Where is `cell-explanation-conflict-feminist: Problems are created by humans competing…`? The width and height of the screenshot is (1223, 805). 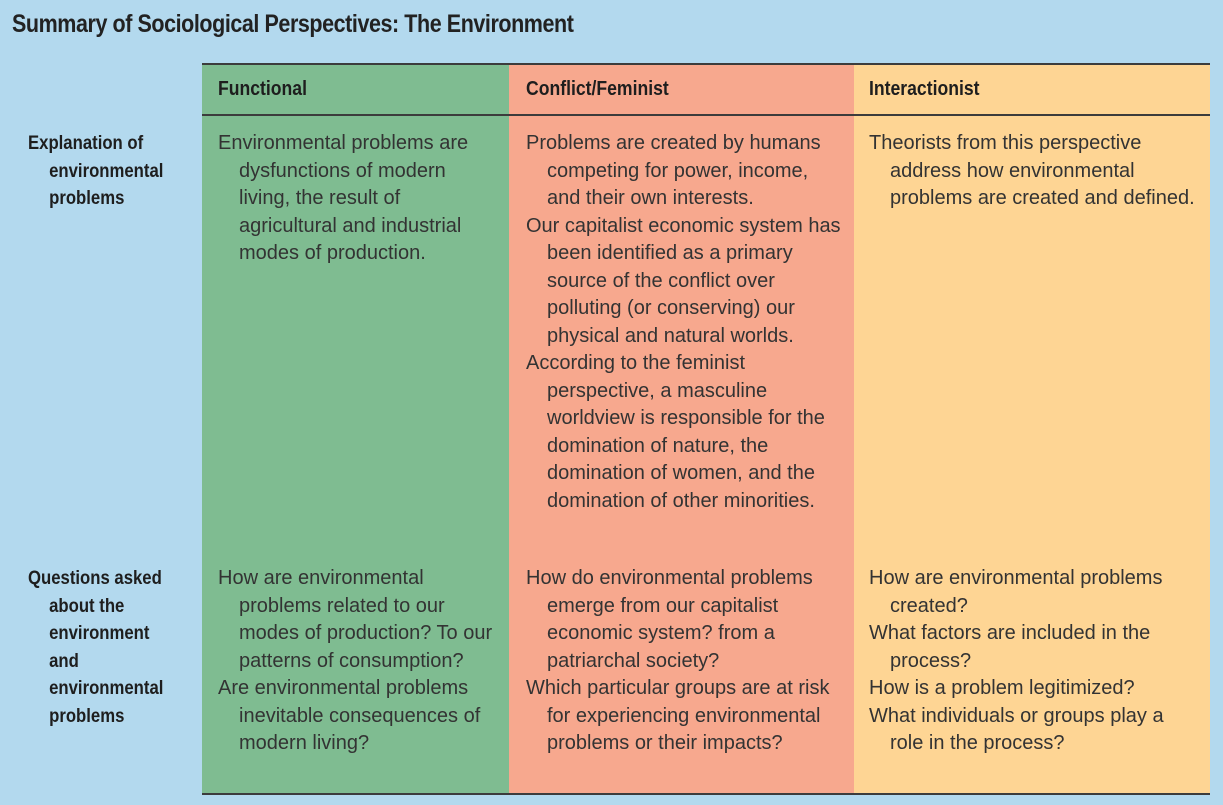 cell-explanation-conflict-feminist: Problems are created by humans competing… is located at coordinates (685, 322).